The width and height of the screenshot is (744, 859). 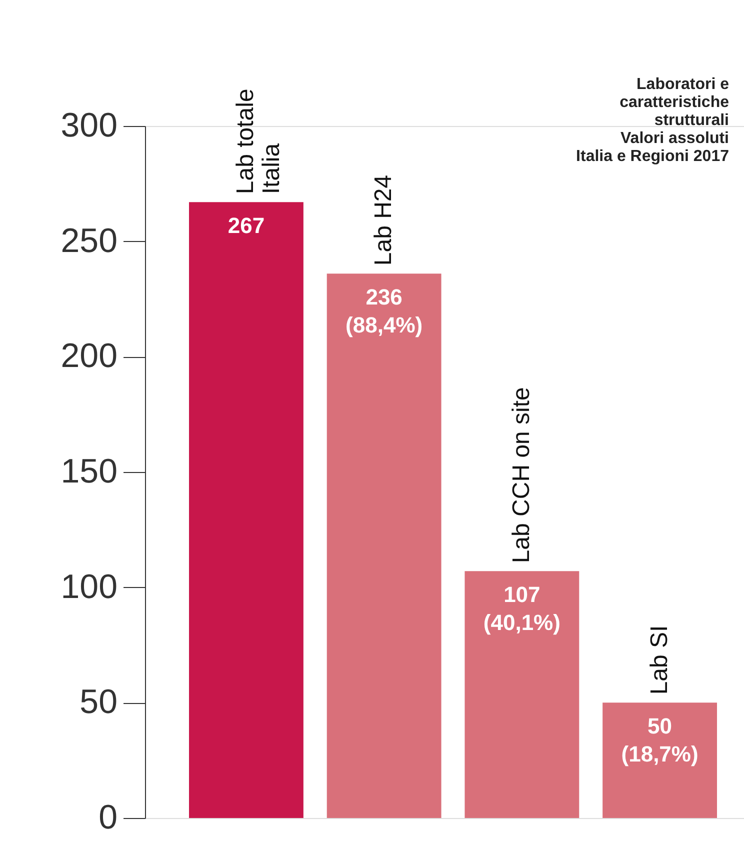 What do you see at coordinates (384, 220) in the screenshot?
I see `x-tick-label: Lab H24` at bounding box center [384, 220].